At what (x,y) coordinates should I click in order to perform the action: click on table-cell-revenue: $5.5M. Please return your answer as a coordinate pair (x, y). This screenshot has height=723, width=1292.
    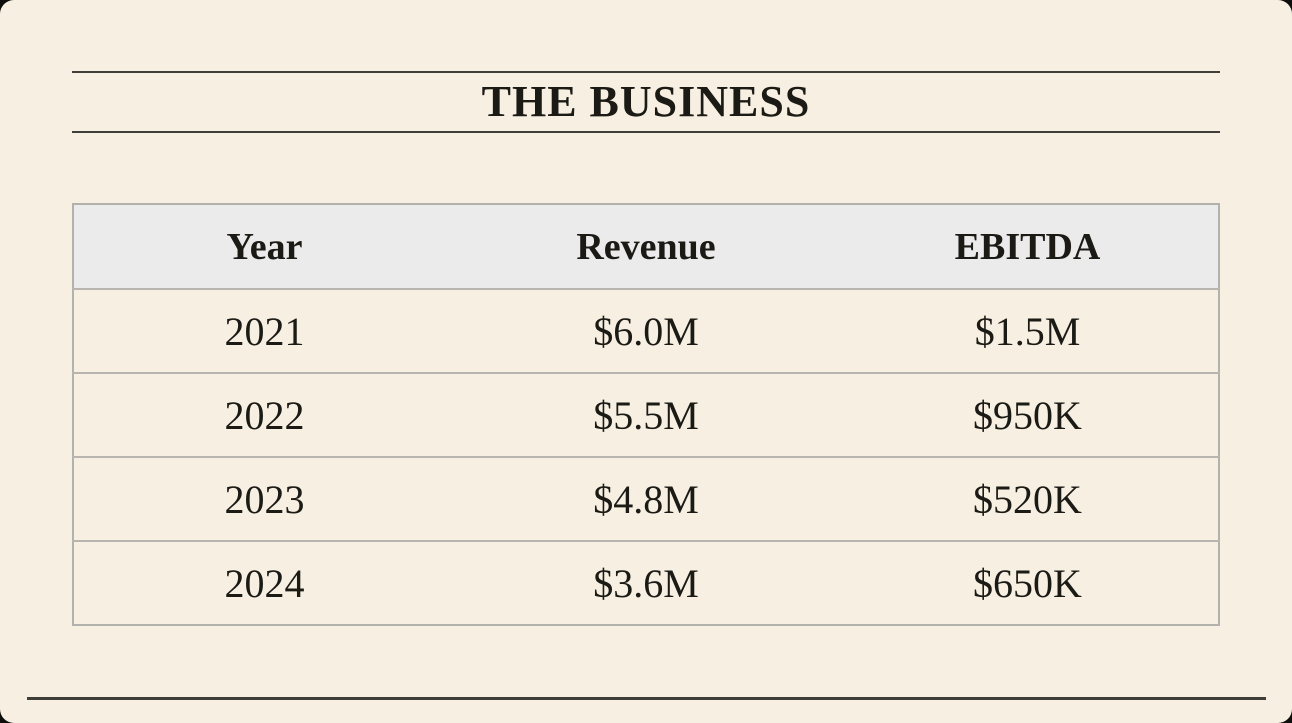
    Looking at the image, I should click on (646, 414).